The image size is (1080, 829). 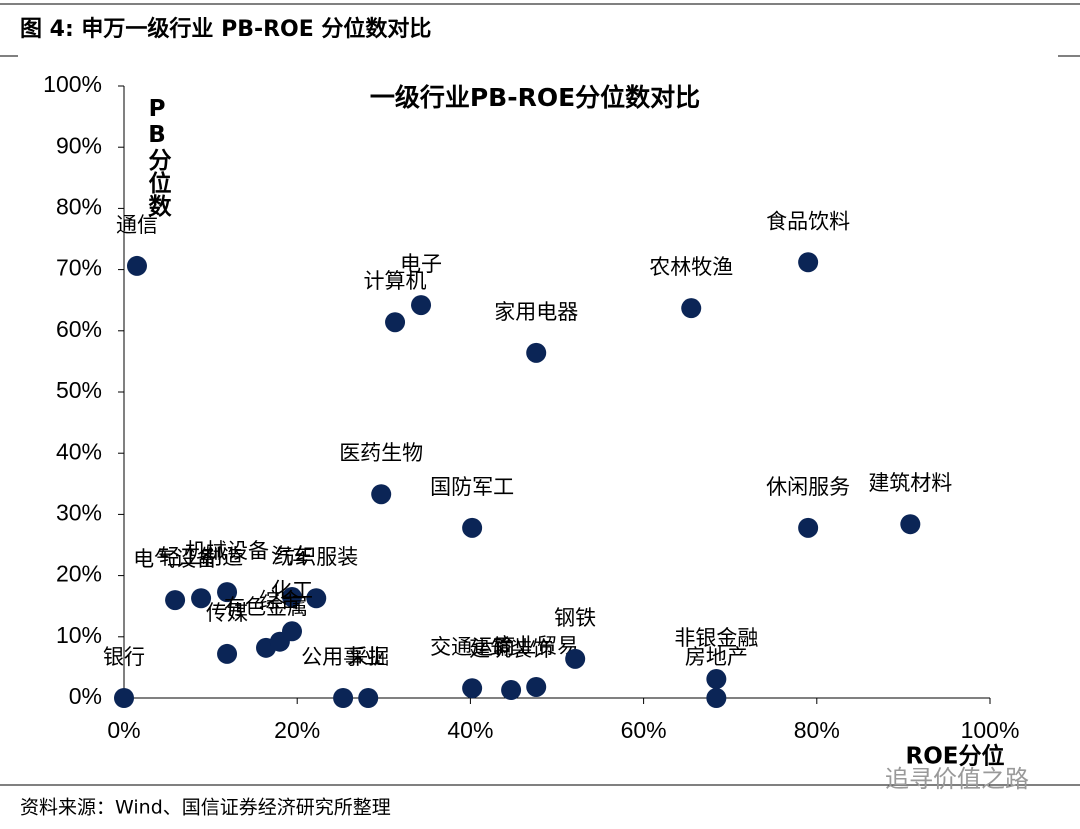 What do you see at coordinates (227, 551) in the screenshot?
I see `point-label: 机械设备` at bounding box center [227, 551].